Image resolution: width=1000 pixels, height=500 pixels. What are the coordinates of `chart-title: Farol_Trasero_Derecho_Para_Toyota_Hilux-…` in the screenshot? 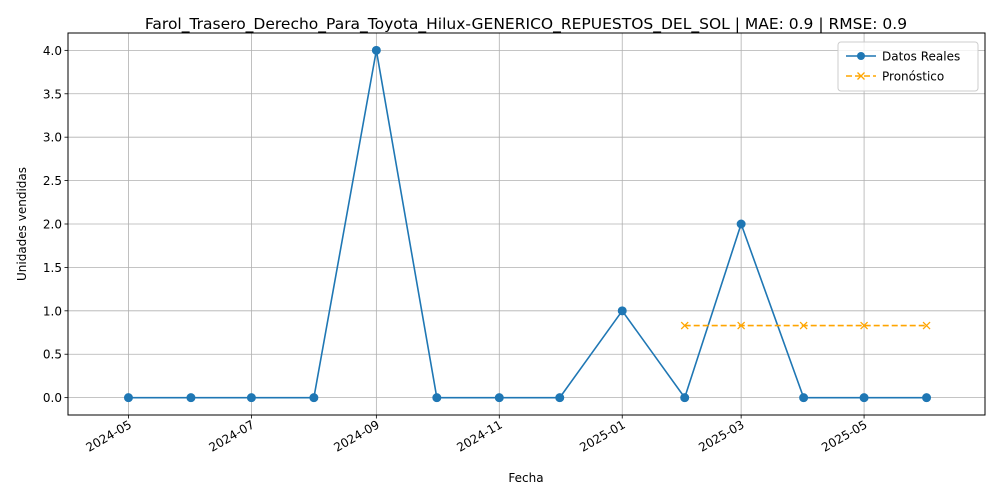 It's located at (526, 24).